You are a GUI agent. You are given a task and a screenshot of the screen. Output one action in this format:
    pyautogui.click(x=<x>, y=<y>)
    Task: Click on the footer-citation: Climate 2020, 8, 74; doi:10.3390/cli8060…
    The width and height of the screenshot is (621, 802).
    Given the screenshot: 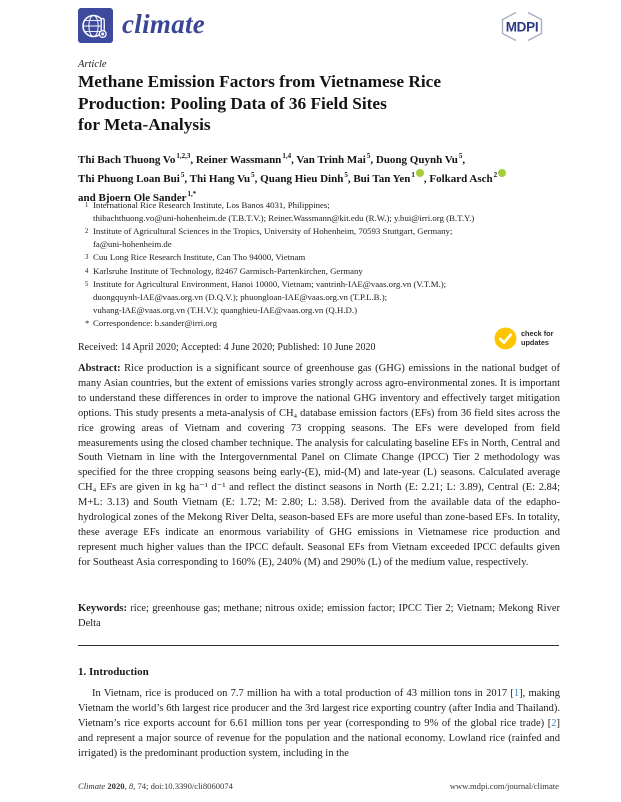 What is the action you would take?
    pyautogui.click(x=155, y=786)
    